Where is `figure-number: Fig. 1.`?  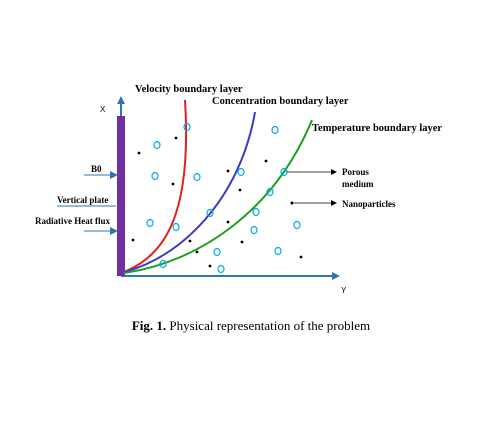
figure-number: Fig. 1. is located at coordinates (149, 325).